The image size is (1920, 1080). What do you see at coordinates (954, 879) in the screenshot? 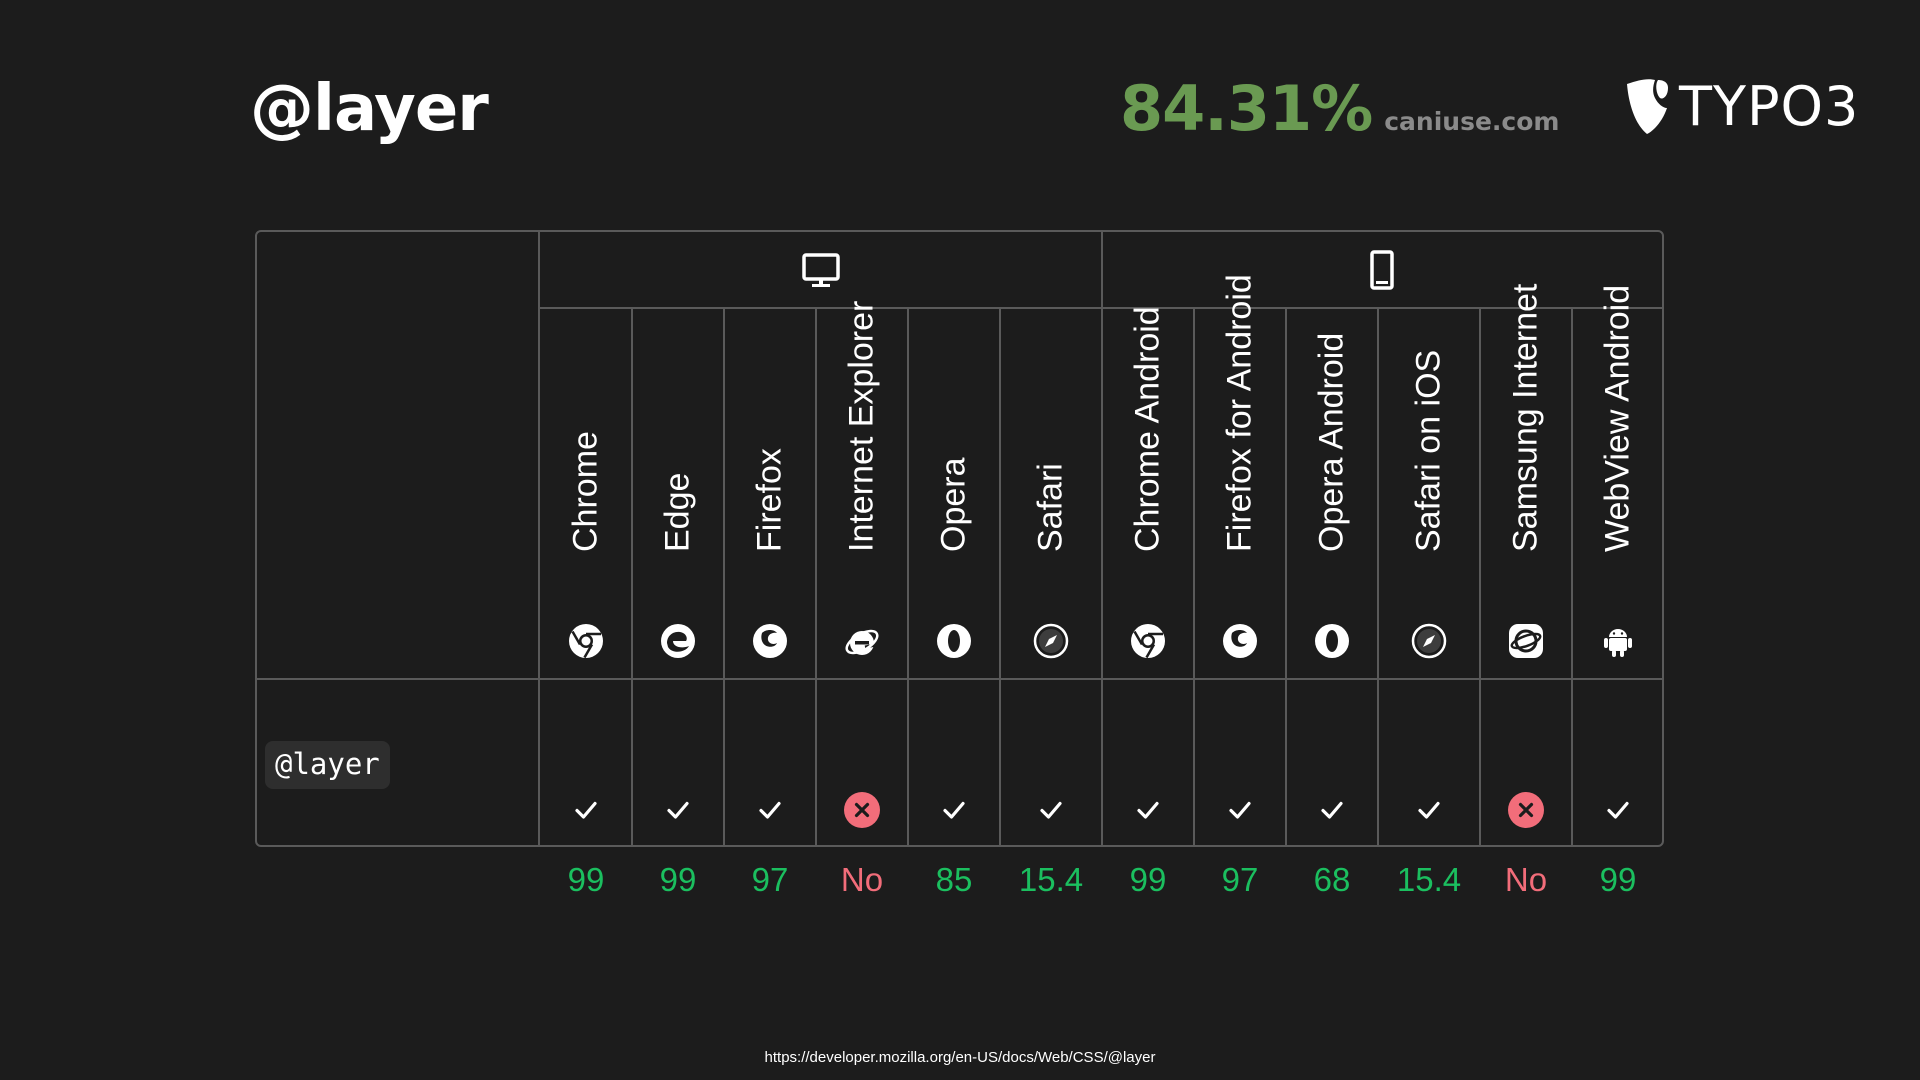
I see `support-version: 85` at bounding box center [954, 879].